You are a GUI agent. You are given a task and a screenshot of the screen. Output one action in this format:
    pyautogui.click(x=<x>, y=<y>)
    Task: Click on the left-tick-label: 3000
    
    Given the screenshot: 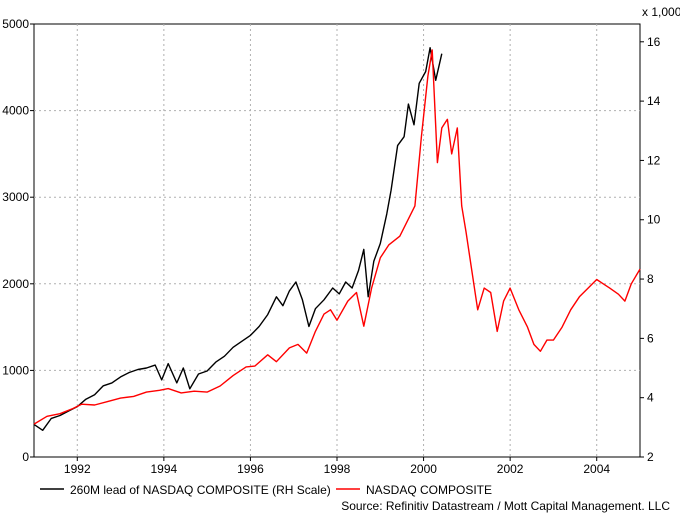 What is the action you would take?
    pyautogui.click(x=15, y=197)
    